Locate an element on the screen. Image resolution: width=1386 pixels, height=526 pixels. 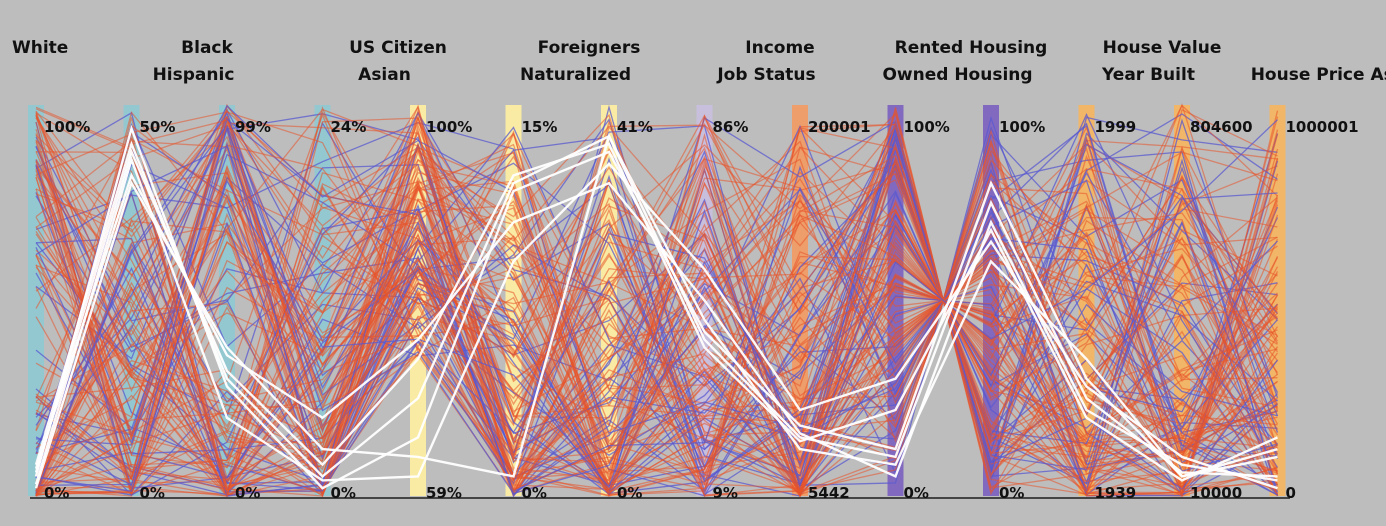
axis-max-white: 100% is located at coordinates (67, 127).